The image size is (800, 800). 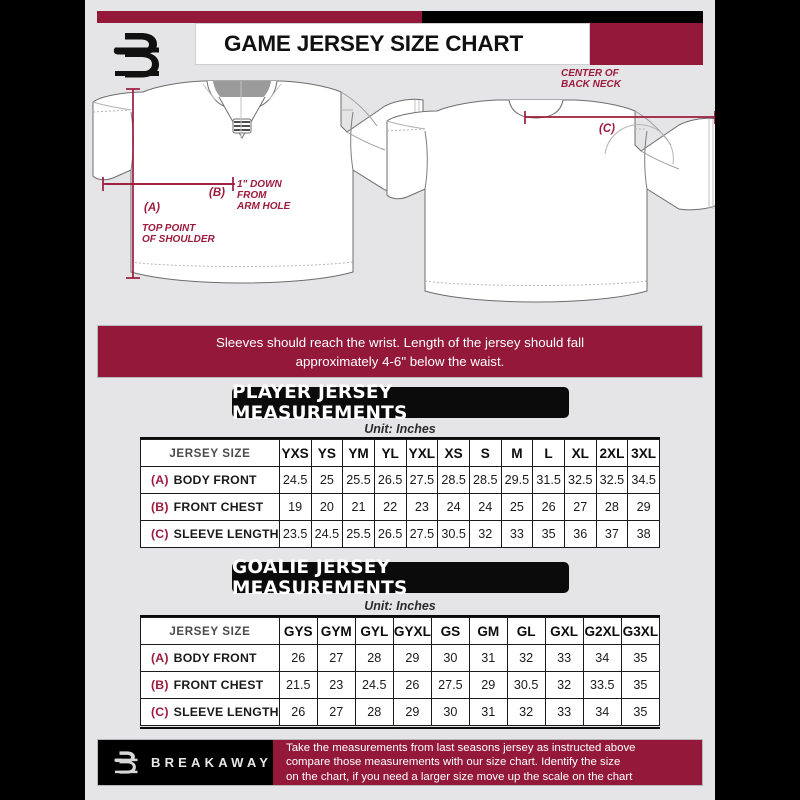 I want to click on size-column-header: GYXL, so click(x=412, y=631).